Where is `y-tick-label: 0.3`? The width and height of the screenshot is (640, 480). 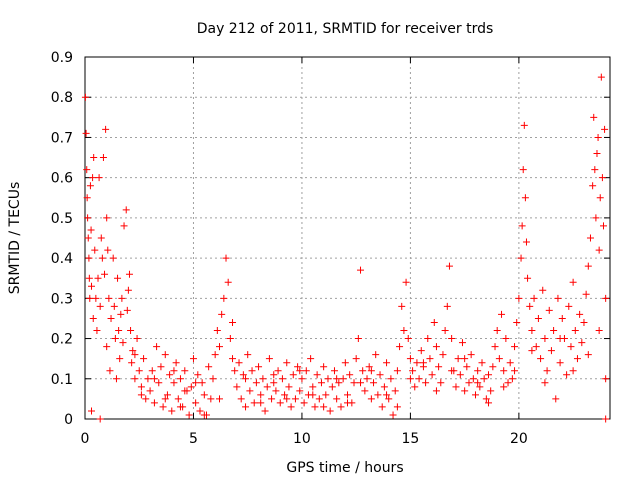 y-tick-label: 0.3 is located at coordinates (62, 299).